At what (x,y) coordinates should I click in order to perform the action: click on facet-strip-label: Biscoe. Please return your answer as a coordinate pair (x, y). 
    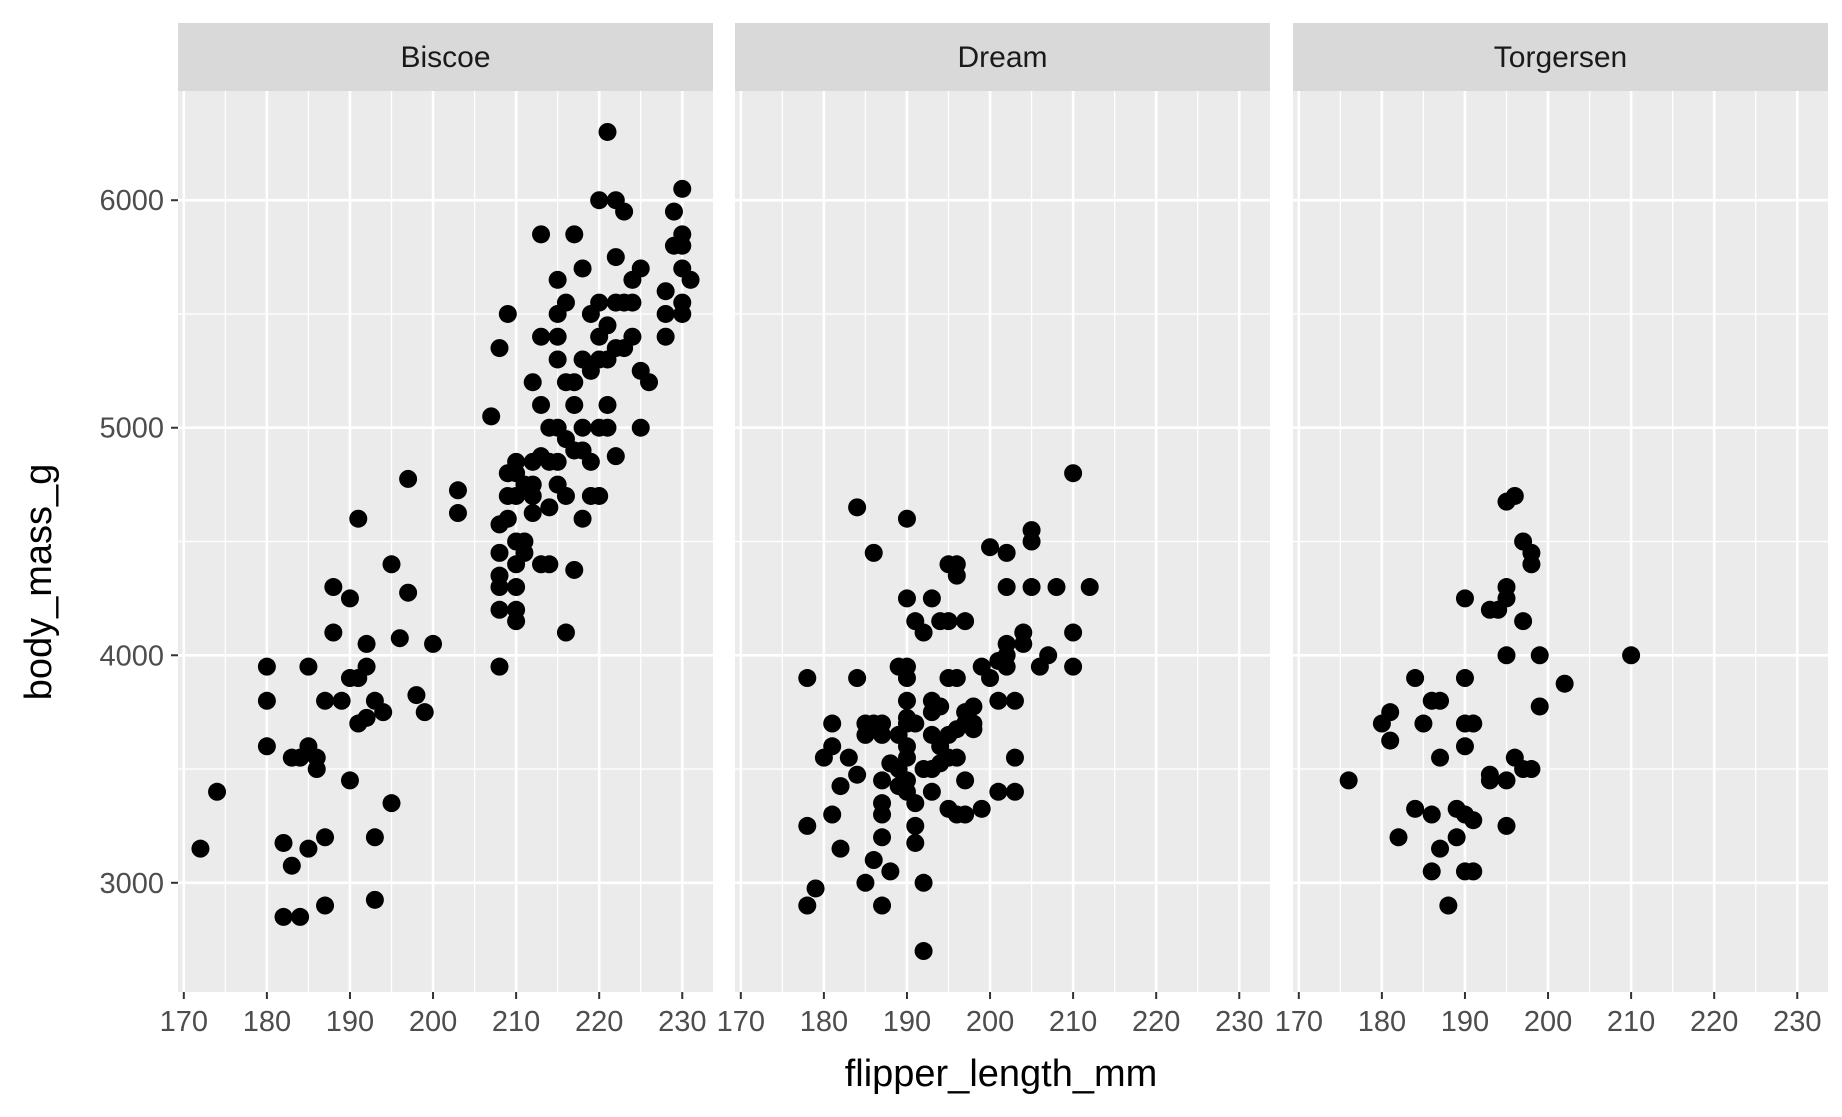
    Looking at the image, I should click on (445, 57).